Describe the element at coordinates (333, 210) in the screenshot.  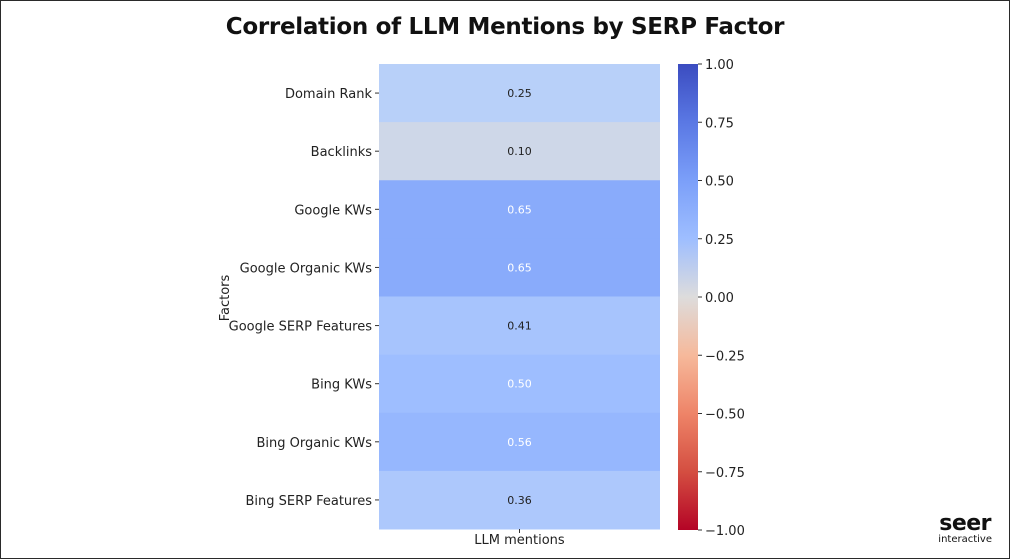
I see `y-tick-label: Google KWs` at that location.